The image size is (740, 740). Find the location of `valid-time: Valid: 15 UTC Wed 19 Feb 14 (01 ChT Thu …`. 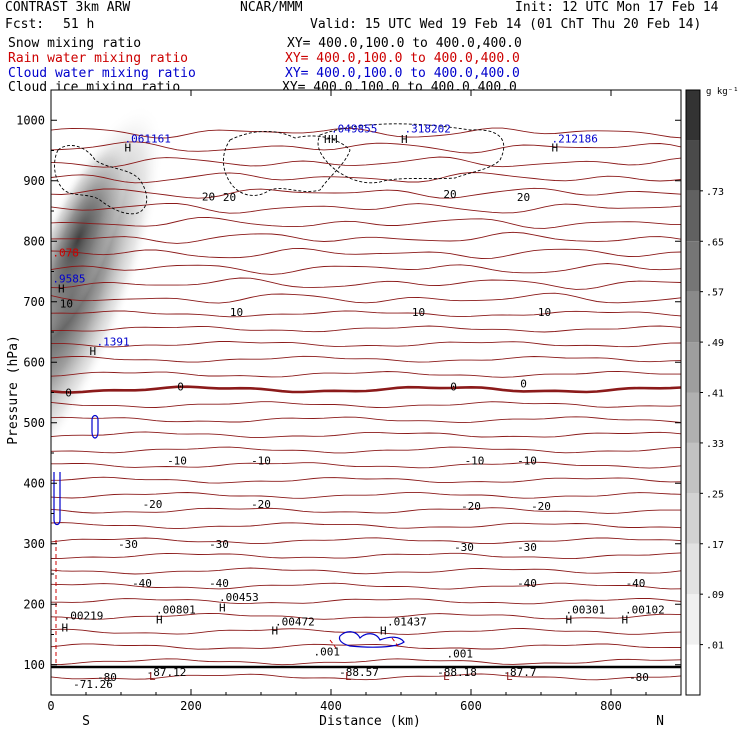

valid-time: Valid: 15 UTC Wed 19 Feb 14 (01 ChT Thu … is located at coordinates (506, 24).